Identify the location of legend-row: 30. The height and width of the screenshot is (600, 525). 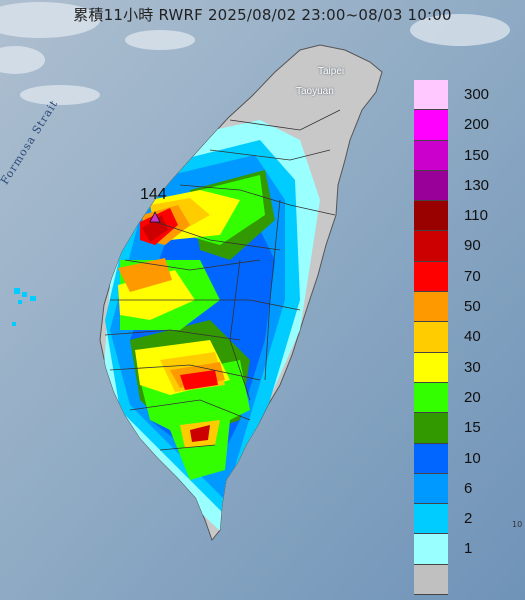
(464, 367).